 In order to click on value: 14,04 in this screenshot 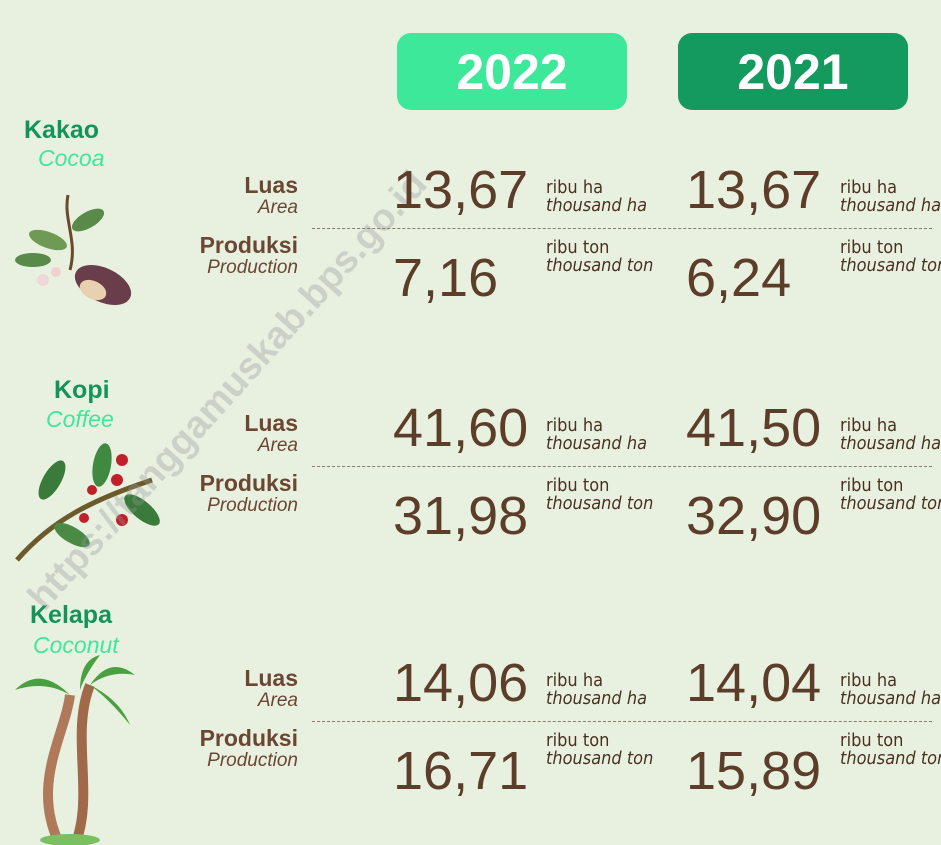, I will do `click(754, 683)`.